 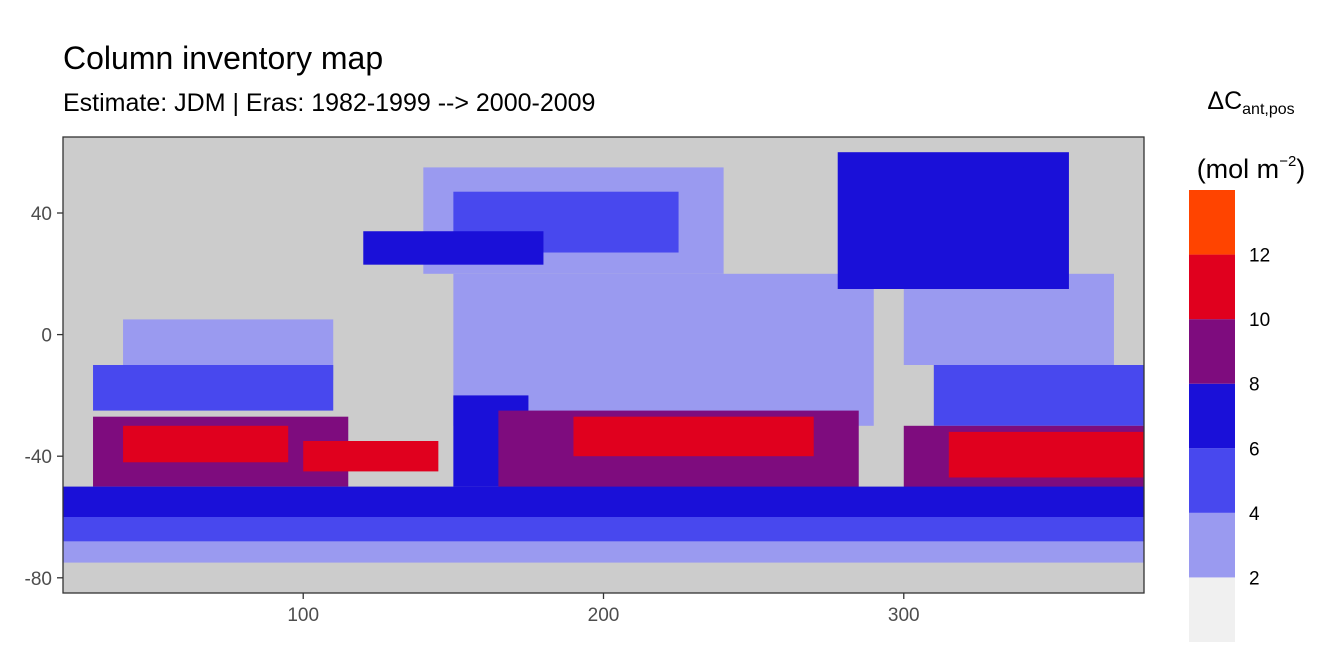 I want to click on y-tick-label-40: 40, so click(x=41, y=214).